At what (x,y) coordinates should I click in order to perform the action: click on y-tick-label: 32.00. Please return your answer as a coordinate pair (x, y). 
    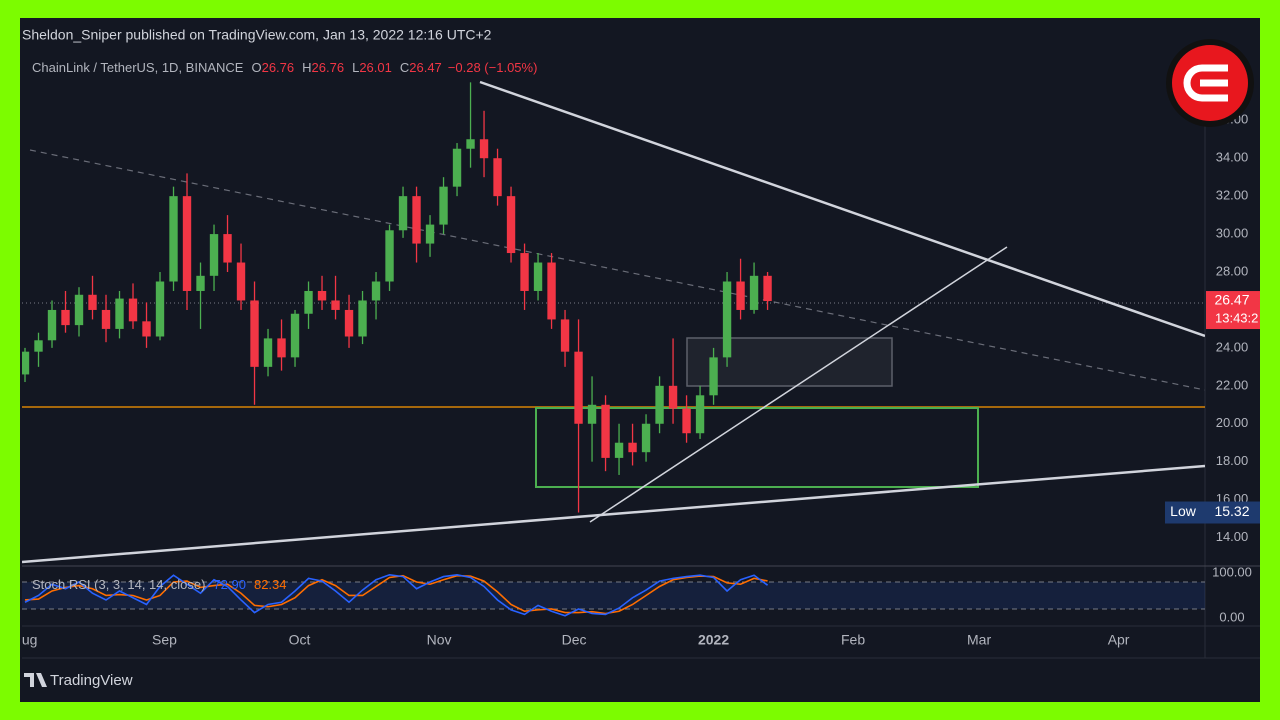
    Looking at the image, I should click on (1232, 195).